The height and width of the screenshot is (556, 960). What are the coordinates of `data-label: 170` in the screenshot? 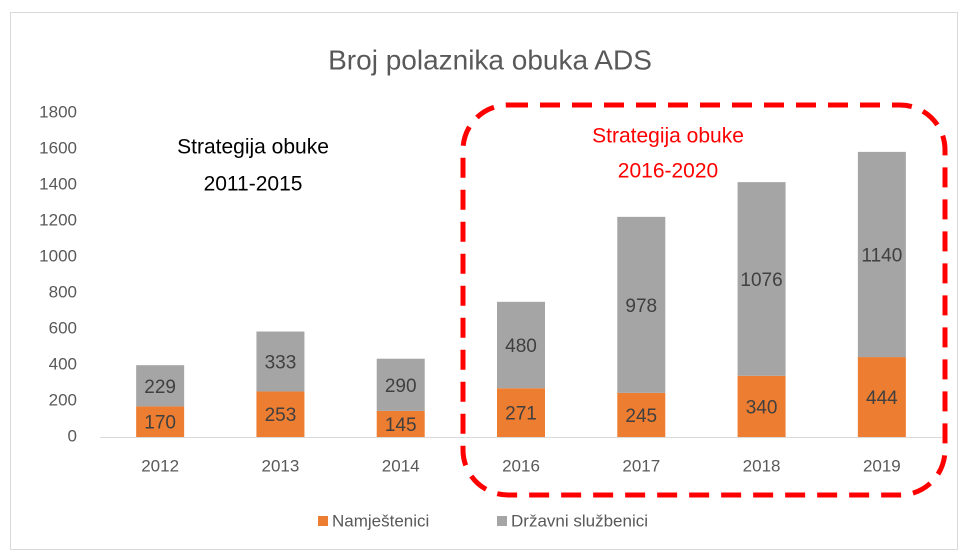 It's located at (160, 423).